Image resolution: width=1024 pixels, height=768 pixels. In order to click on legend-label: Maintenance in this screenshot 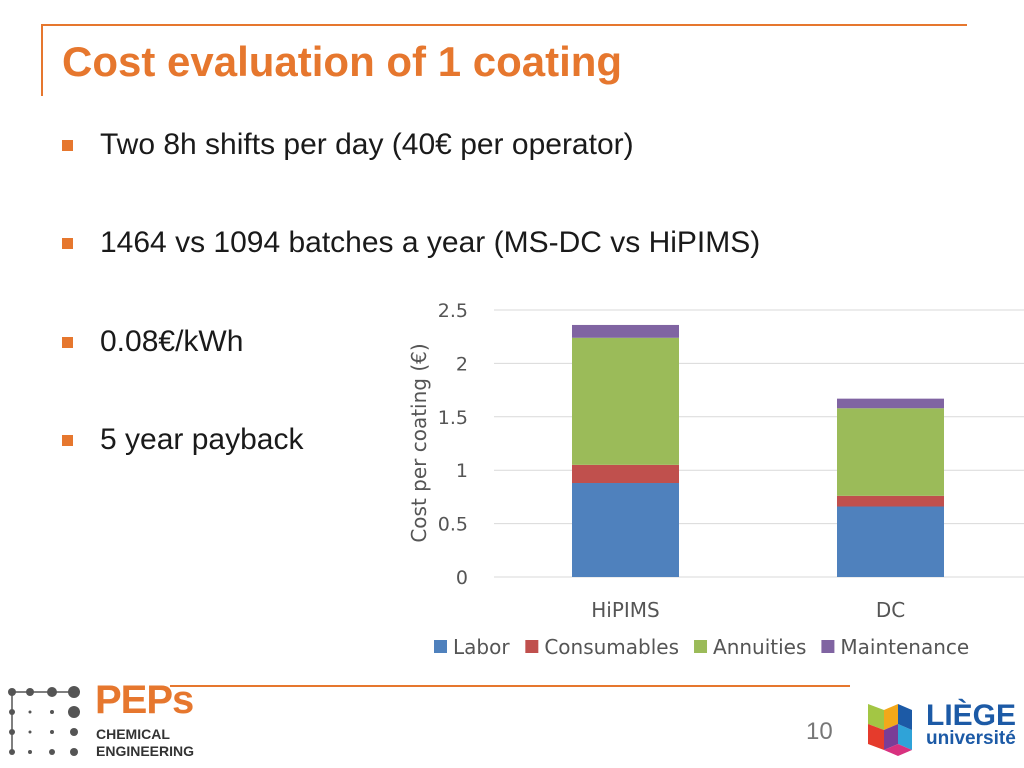, I will do `click(904, 647)`.